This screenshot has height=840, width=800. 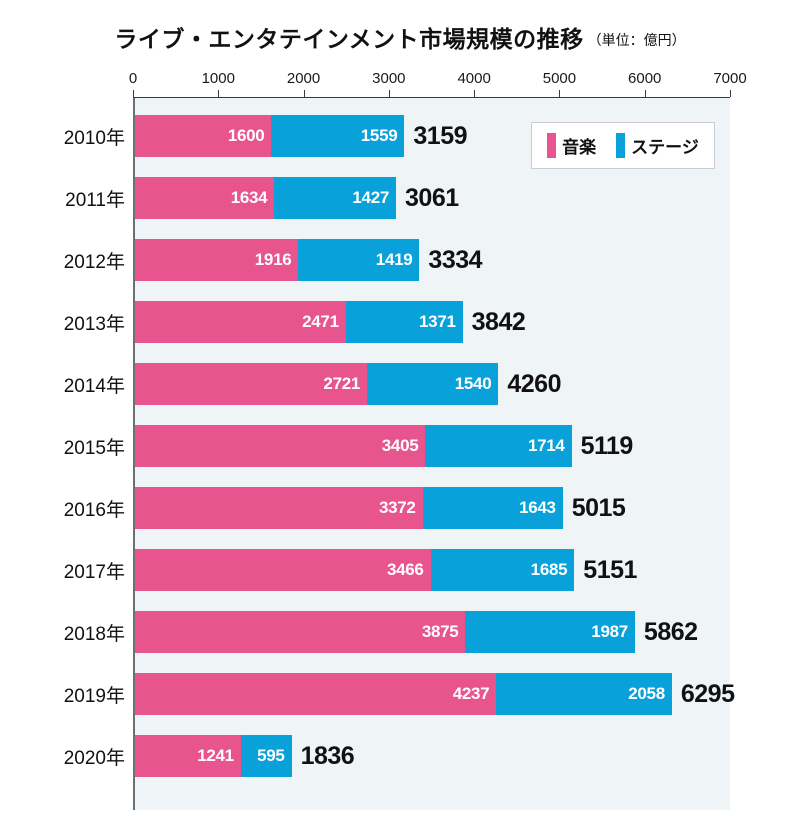 I want to click on legend-swatch-stage-icon, so click(x=621, y=145).